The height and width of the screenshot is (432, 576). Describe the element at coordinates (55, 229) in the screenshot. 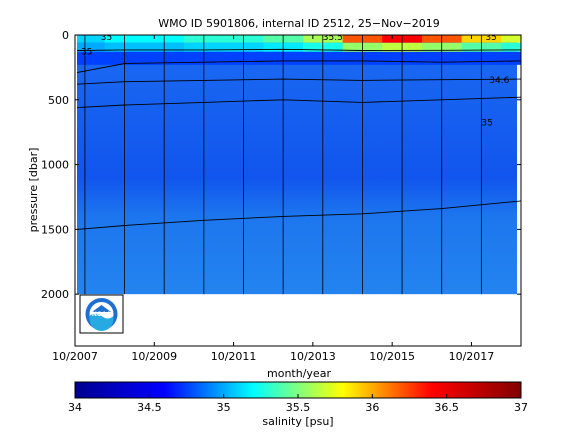

I see `y-tick-label: 1500` at that location.